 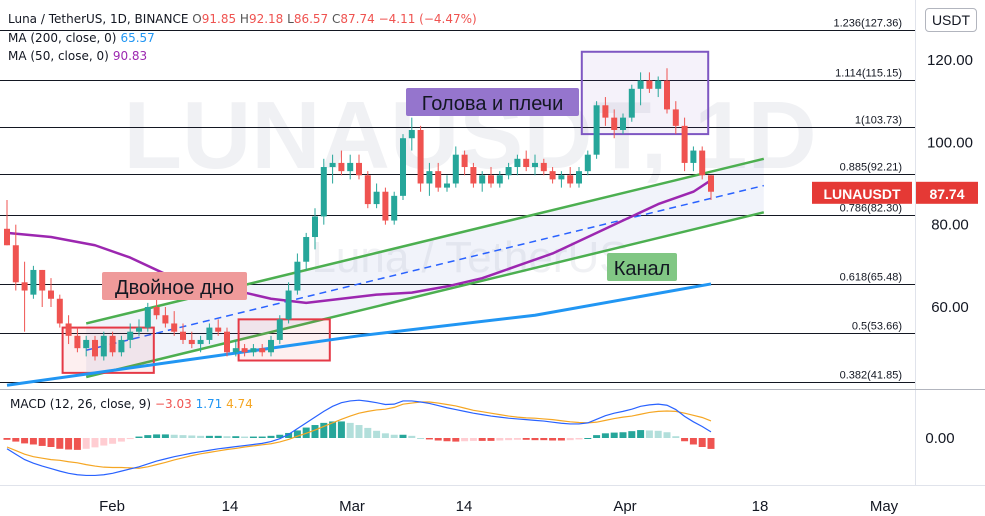 What do you see at coordinates (871, 278) in the screenshot?
I see `fib-level-label: 0.618(65.48)` at bounding box center [871, 278].